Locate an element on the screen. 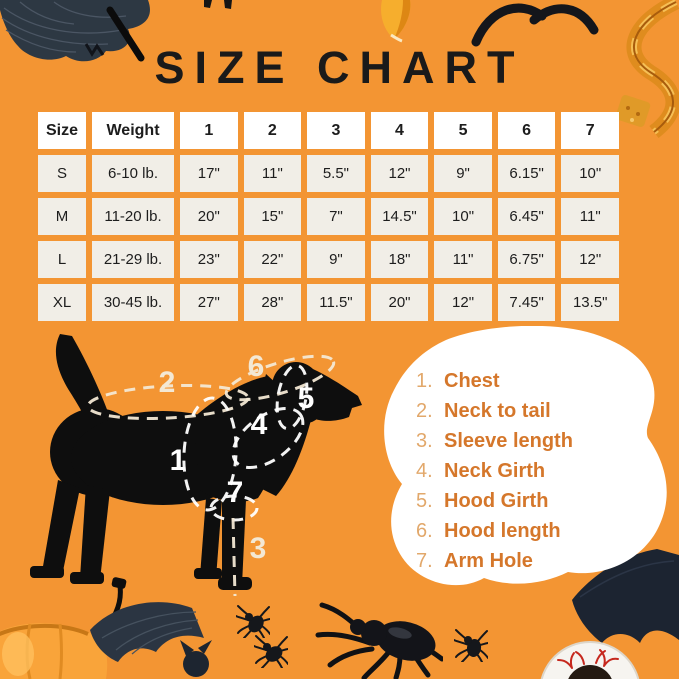 This screenshot has width=679, height=679. legend-item-label: Hood Girth is located at coordinates (496, 501).